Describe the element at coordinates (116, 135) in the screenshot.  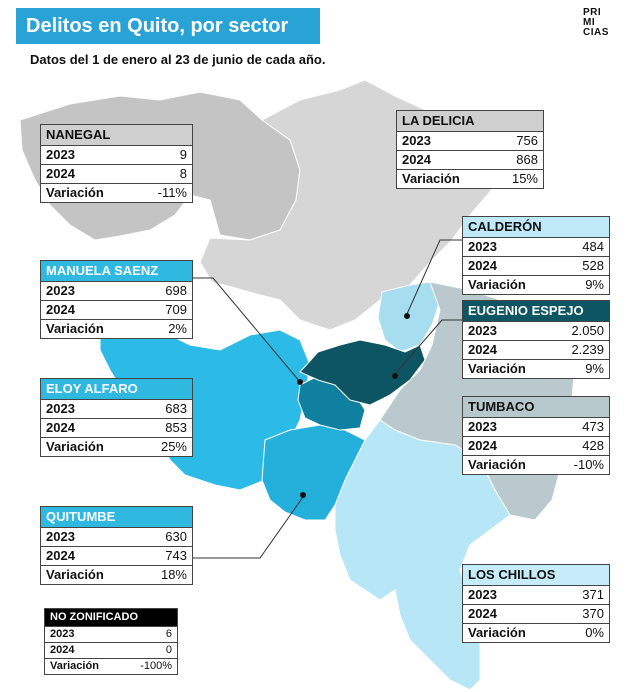
I see `sector-name: NANEGAL` at that location.